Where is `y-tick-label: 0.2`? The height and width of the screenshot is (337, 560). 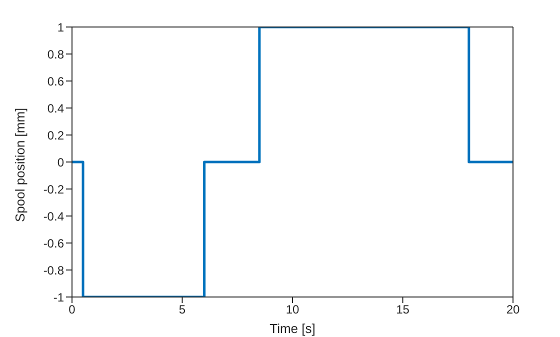 y-tick-label: 0.2 is located at coordinates (55, 135).